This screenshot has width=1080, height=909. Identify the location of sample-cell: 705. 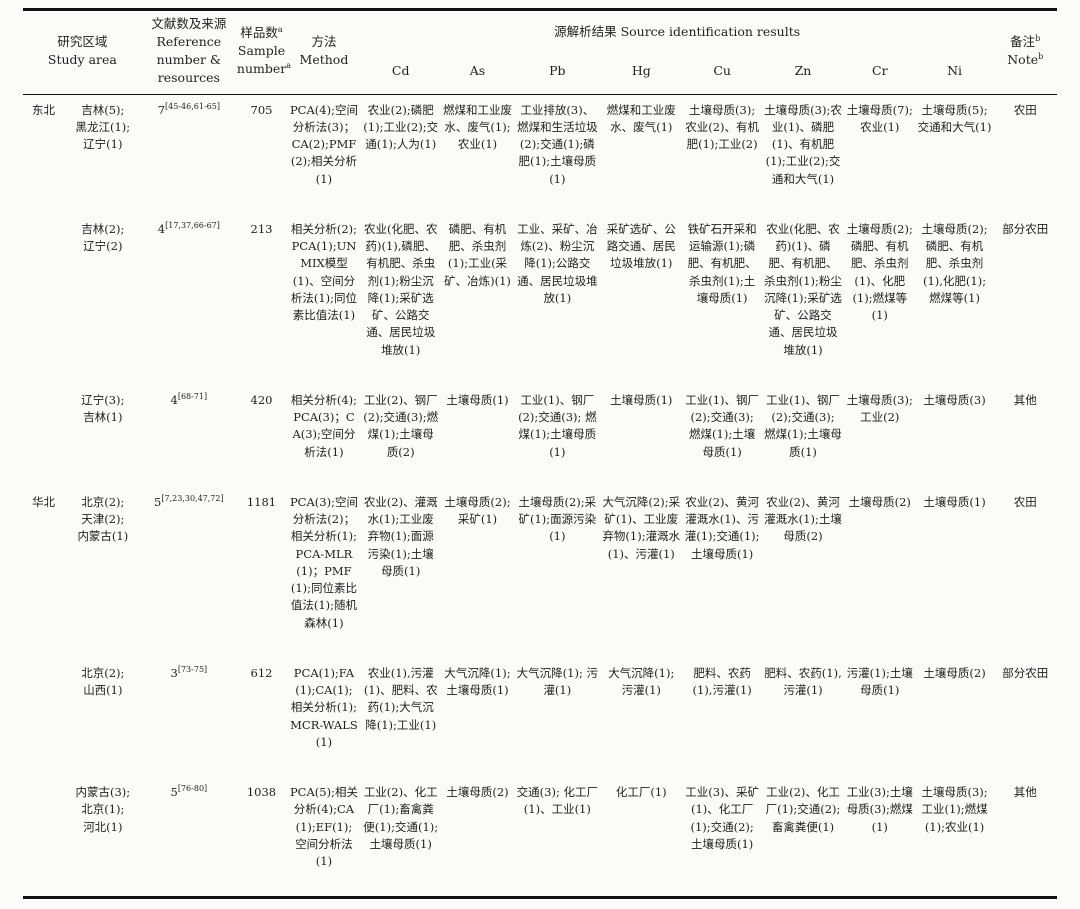
(261, 109).